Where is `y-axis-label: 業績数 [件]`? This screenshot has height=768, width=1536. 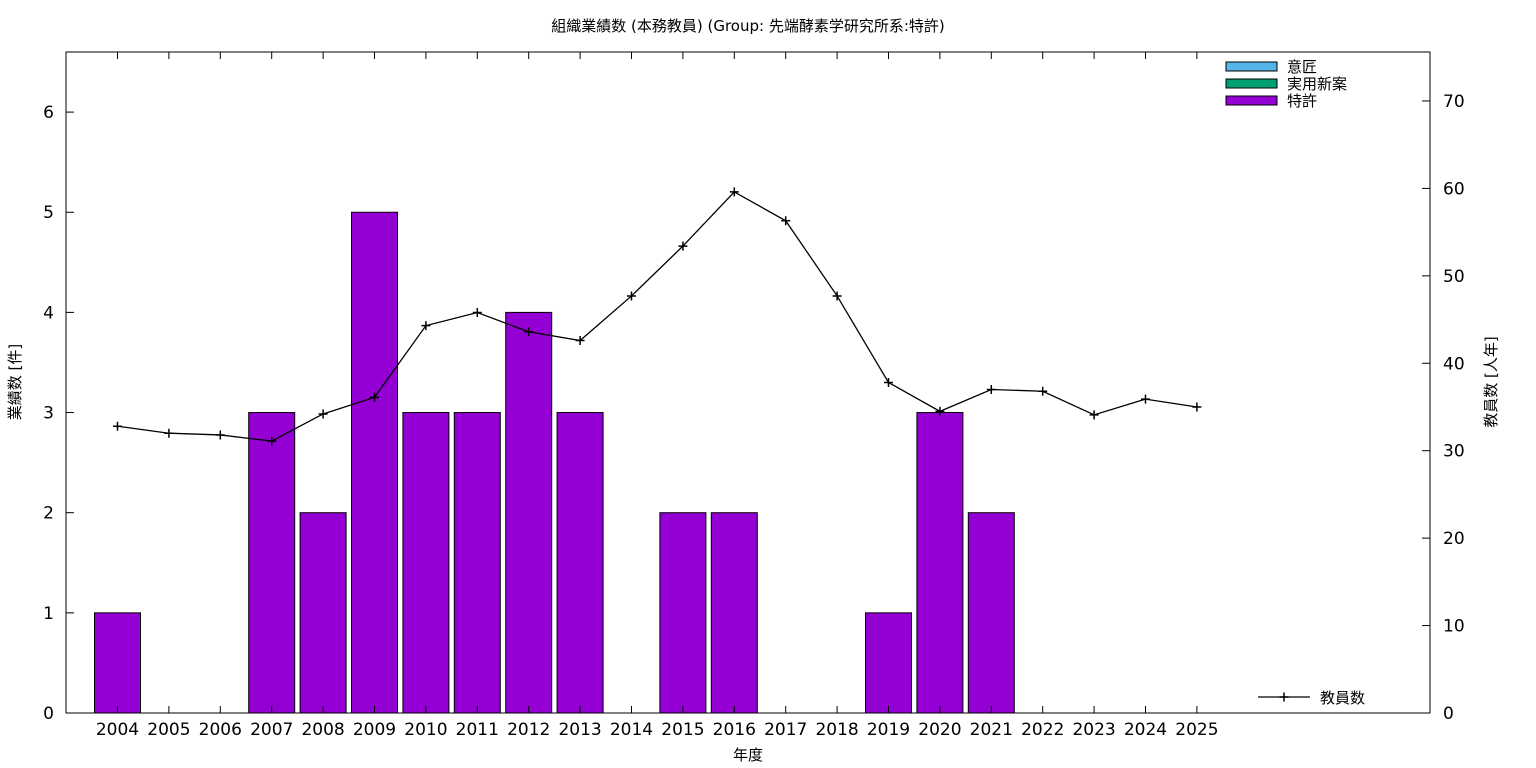 y-axis-label: 業績数 [件] is located at coordinates (15, 382).